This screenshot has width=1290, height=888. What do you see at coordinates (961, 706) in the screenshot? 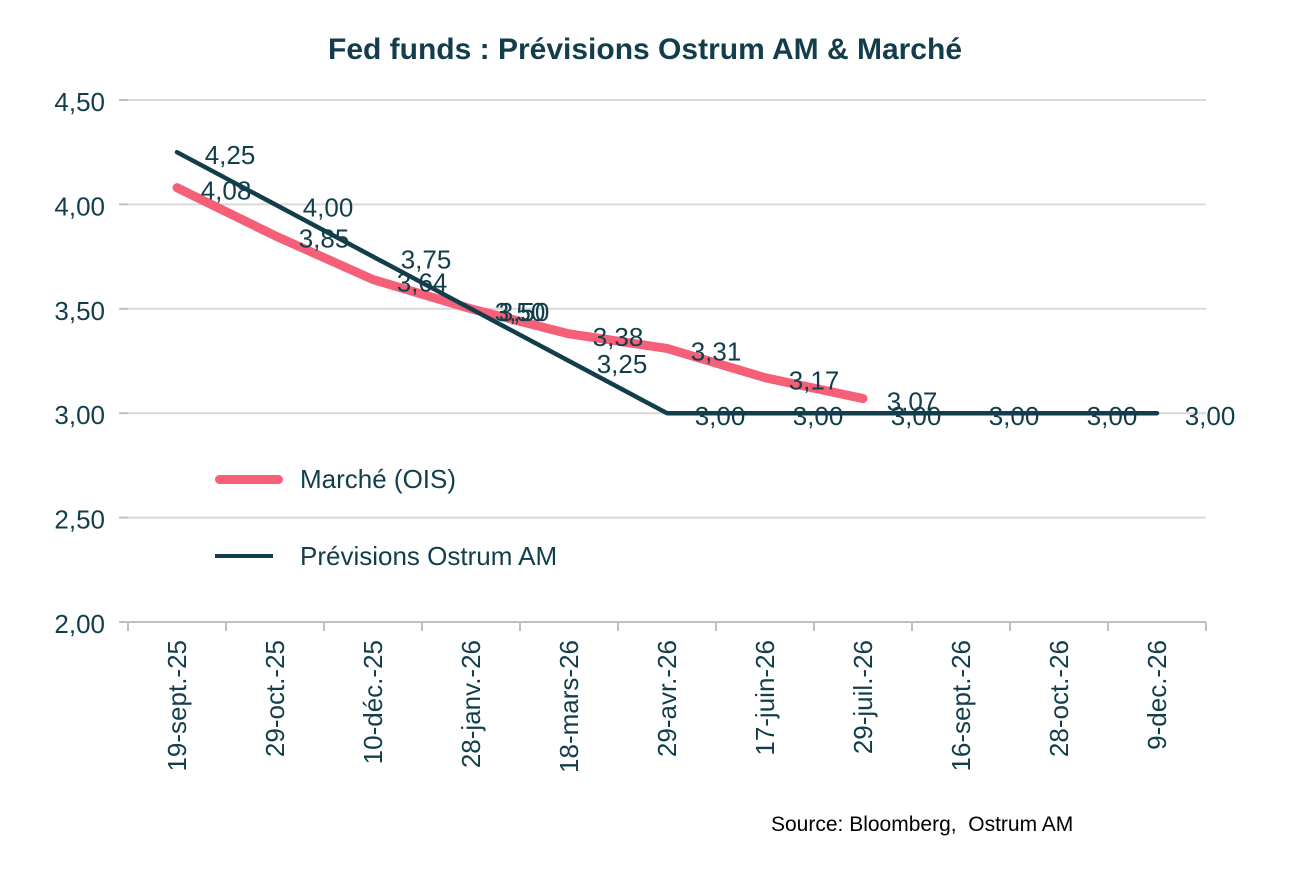
I see `x-axis-label: 16-sept.-26` at bounding box center [961, 706].